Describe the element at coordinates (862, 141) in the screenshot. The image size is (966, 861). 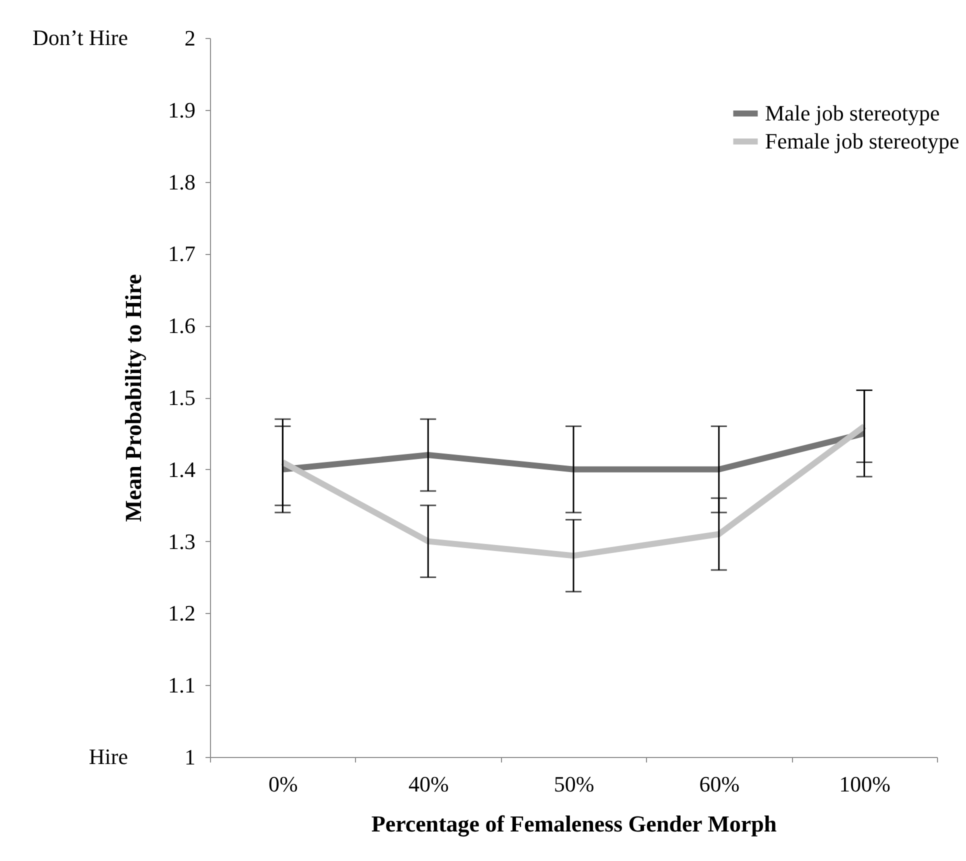
I see `legend-label: Female job stereotype` at that location.